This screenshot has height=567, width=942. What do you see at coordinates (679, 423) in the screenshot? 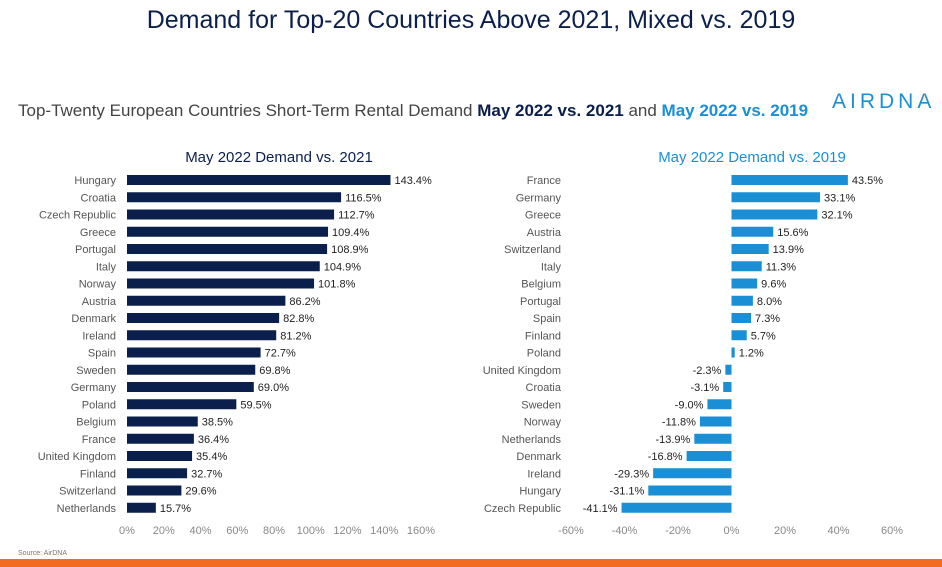
I see `right-value-label: -11.8%` at bounding box center [679, 423].